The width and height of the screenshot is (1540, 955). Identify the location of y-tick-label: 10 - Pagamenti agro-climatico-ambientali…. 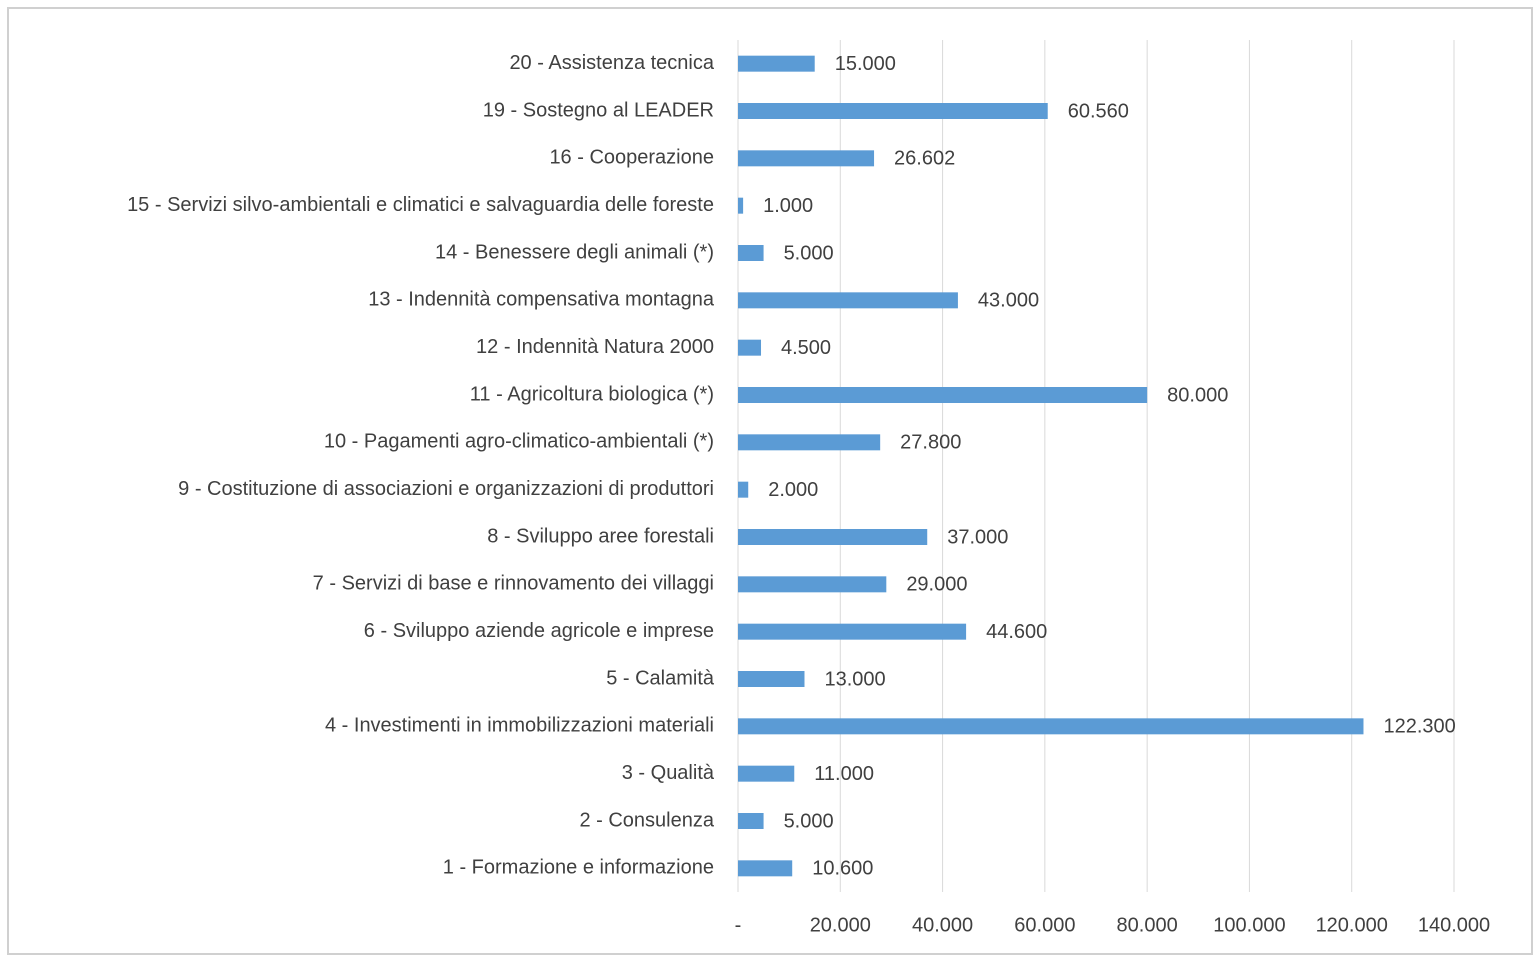
(519, 442).